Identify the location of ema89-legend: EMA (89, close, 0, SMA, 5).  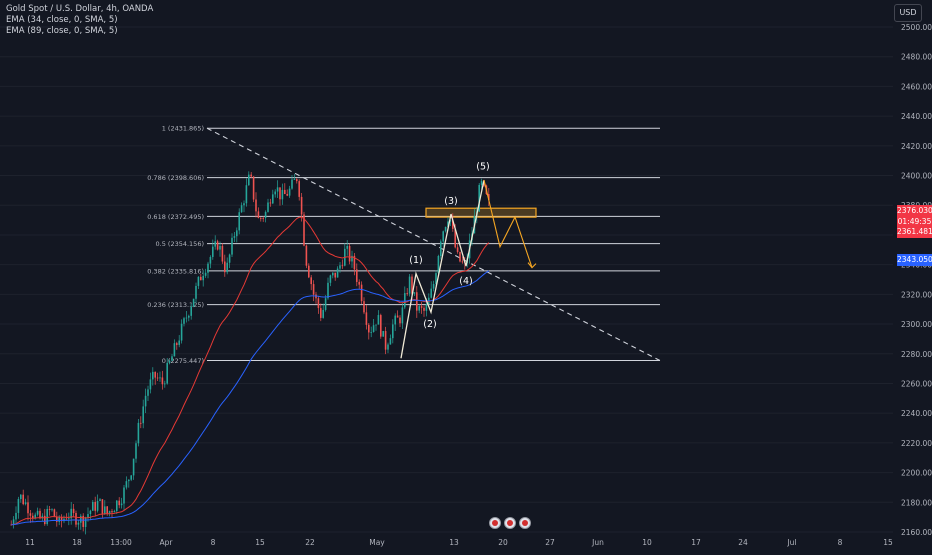
(62, 31).